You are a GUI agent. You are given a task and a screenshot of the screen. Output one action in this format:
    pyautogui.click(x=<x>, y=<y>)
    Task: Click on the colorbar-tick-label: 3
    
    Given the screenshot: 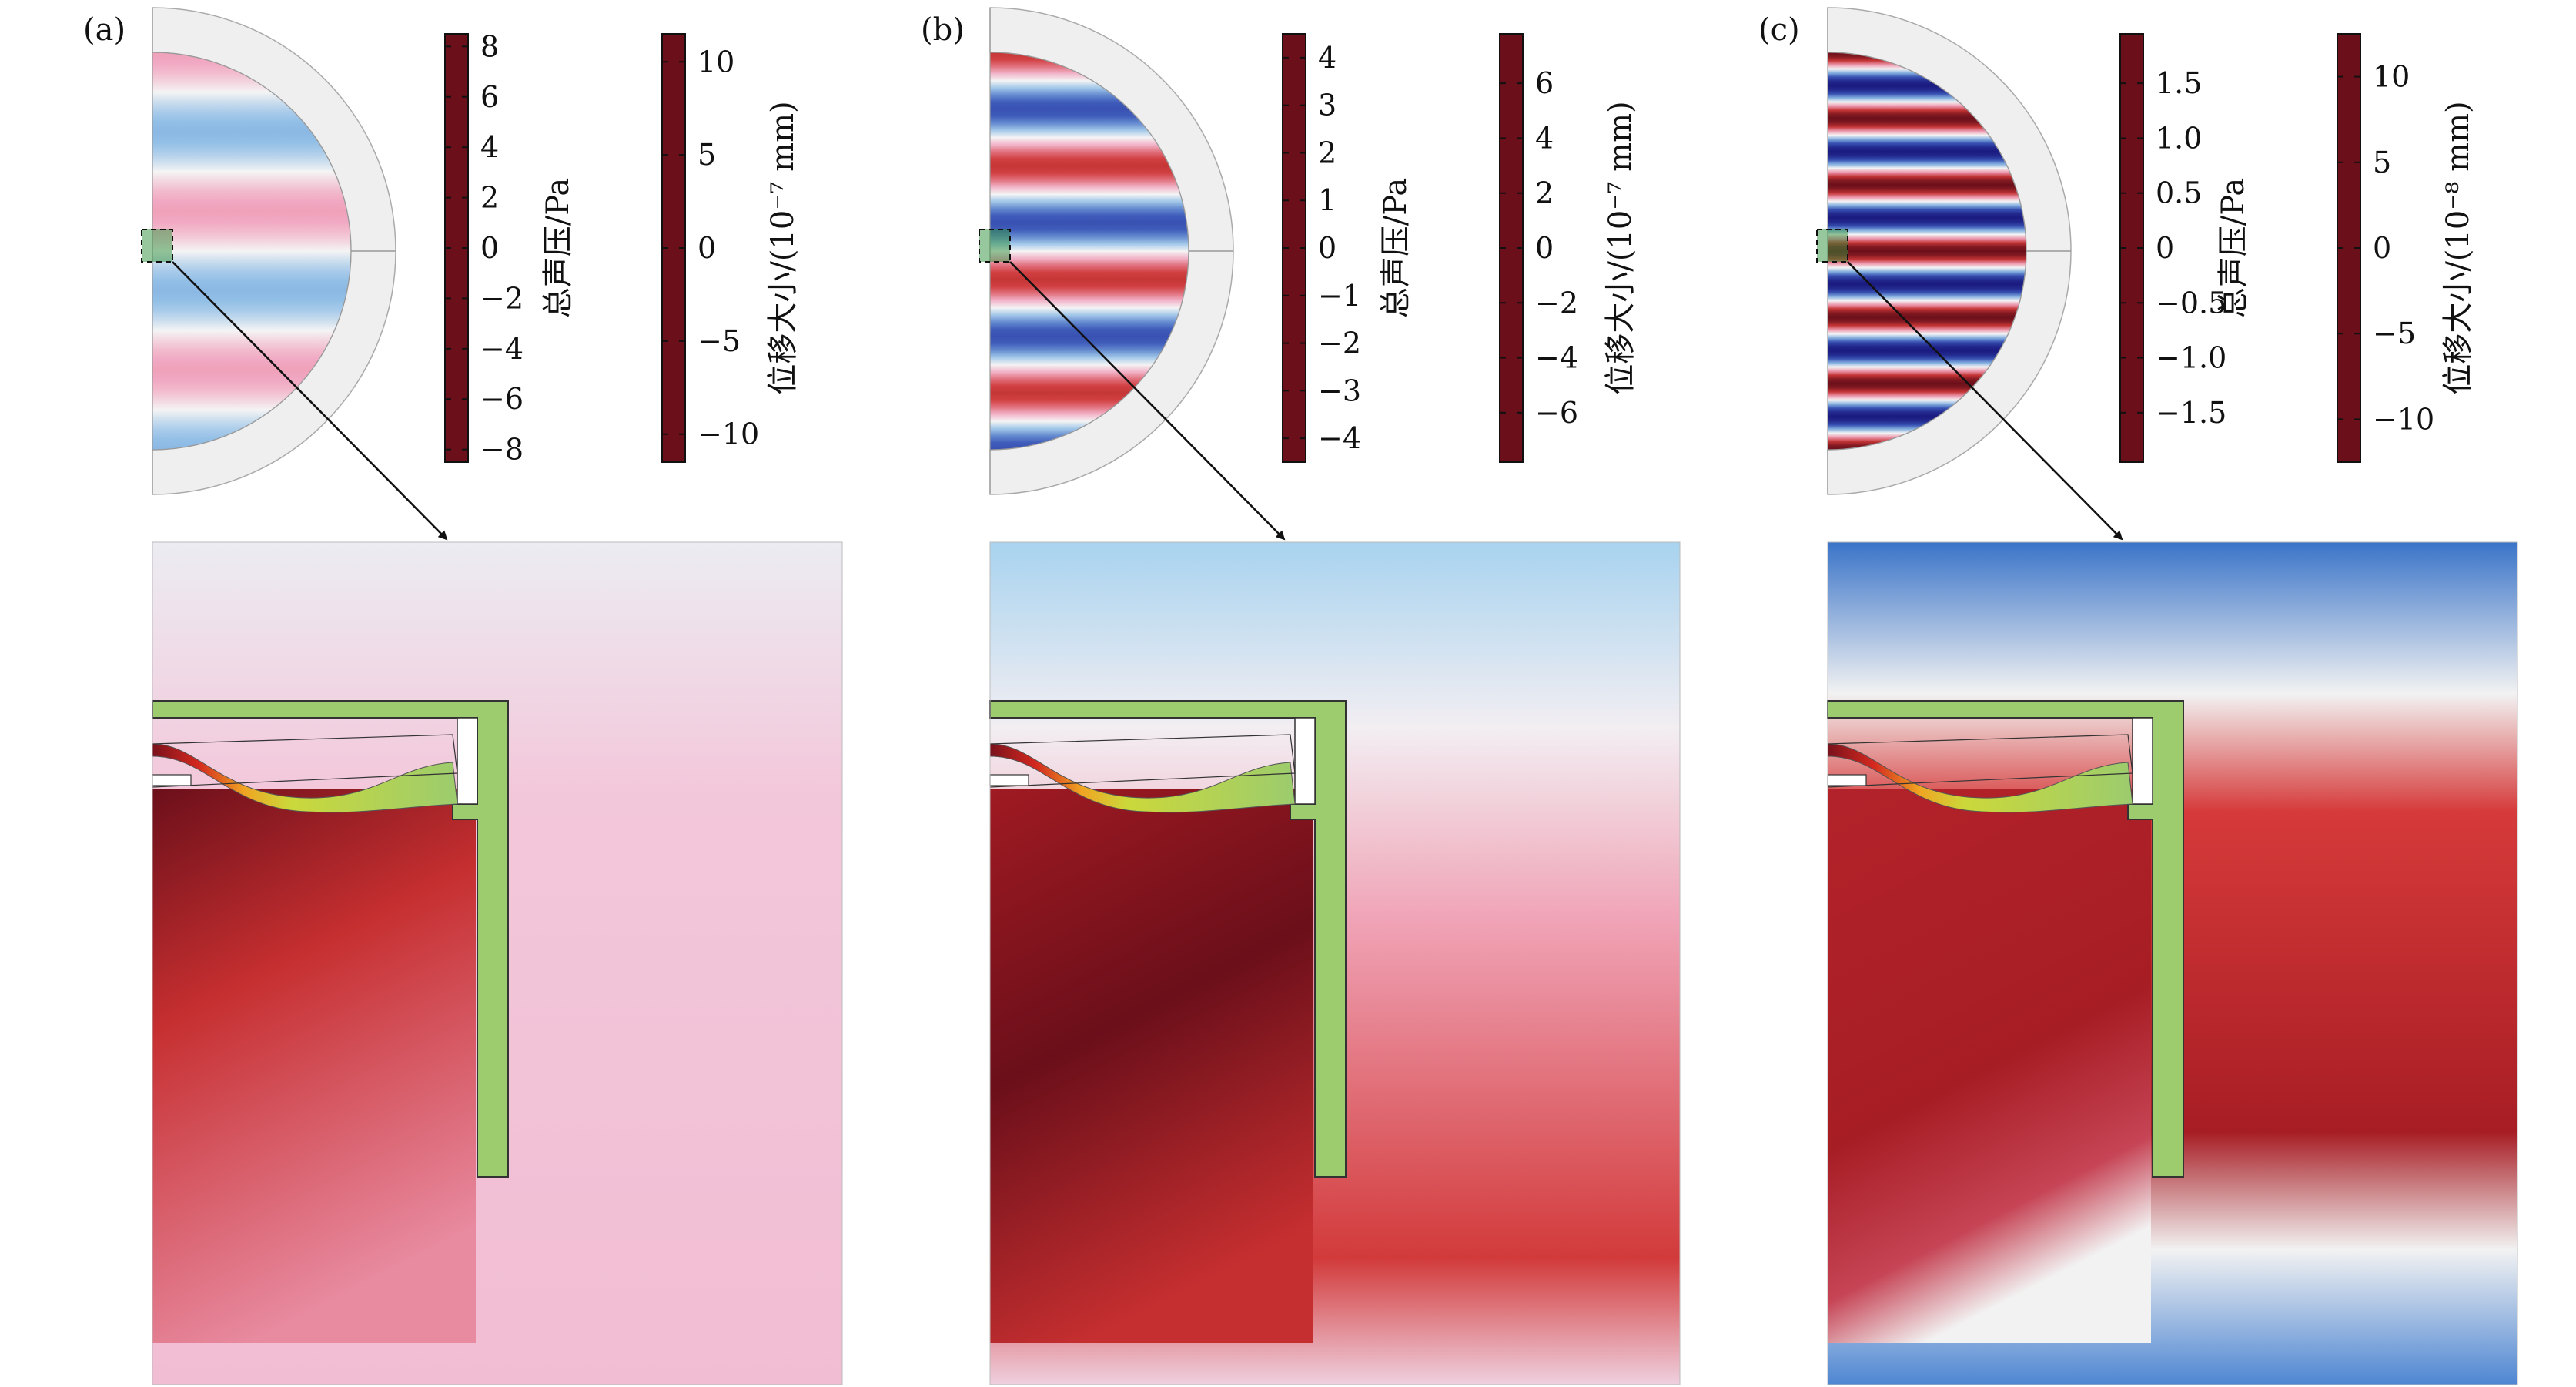 What is the action you would take?
    pyautogui.click(x=1328, y=105)
    